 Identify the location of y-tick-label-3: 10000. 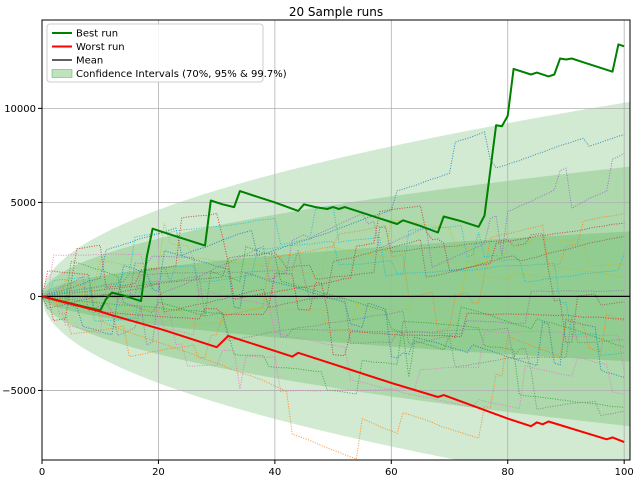
(20, 109).